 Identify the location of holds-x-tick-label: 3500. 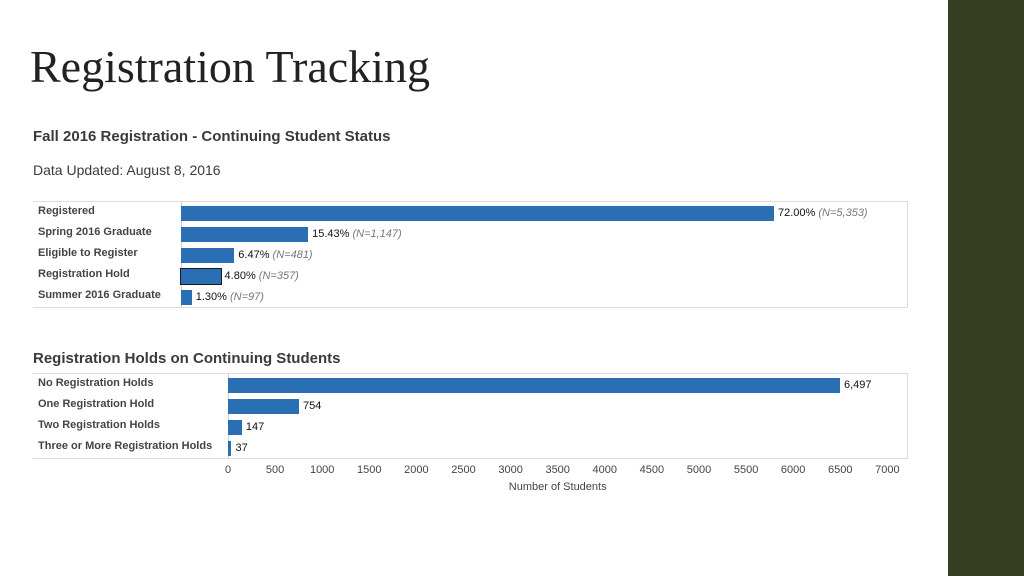
(557, 470).